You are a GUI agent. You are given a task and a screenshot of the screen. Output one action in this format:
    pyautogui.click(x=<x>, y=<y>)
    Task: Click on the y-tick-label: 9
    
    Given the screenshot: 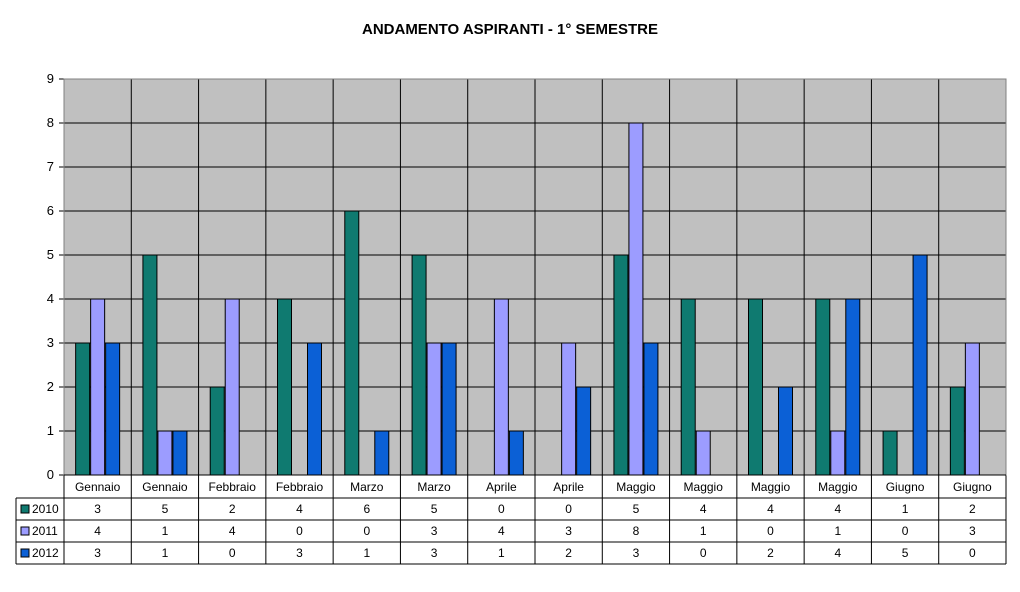 What is the action you would take?
    pyautogui.click(x=50, y=78)
    